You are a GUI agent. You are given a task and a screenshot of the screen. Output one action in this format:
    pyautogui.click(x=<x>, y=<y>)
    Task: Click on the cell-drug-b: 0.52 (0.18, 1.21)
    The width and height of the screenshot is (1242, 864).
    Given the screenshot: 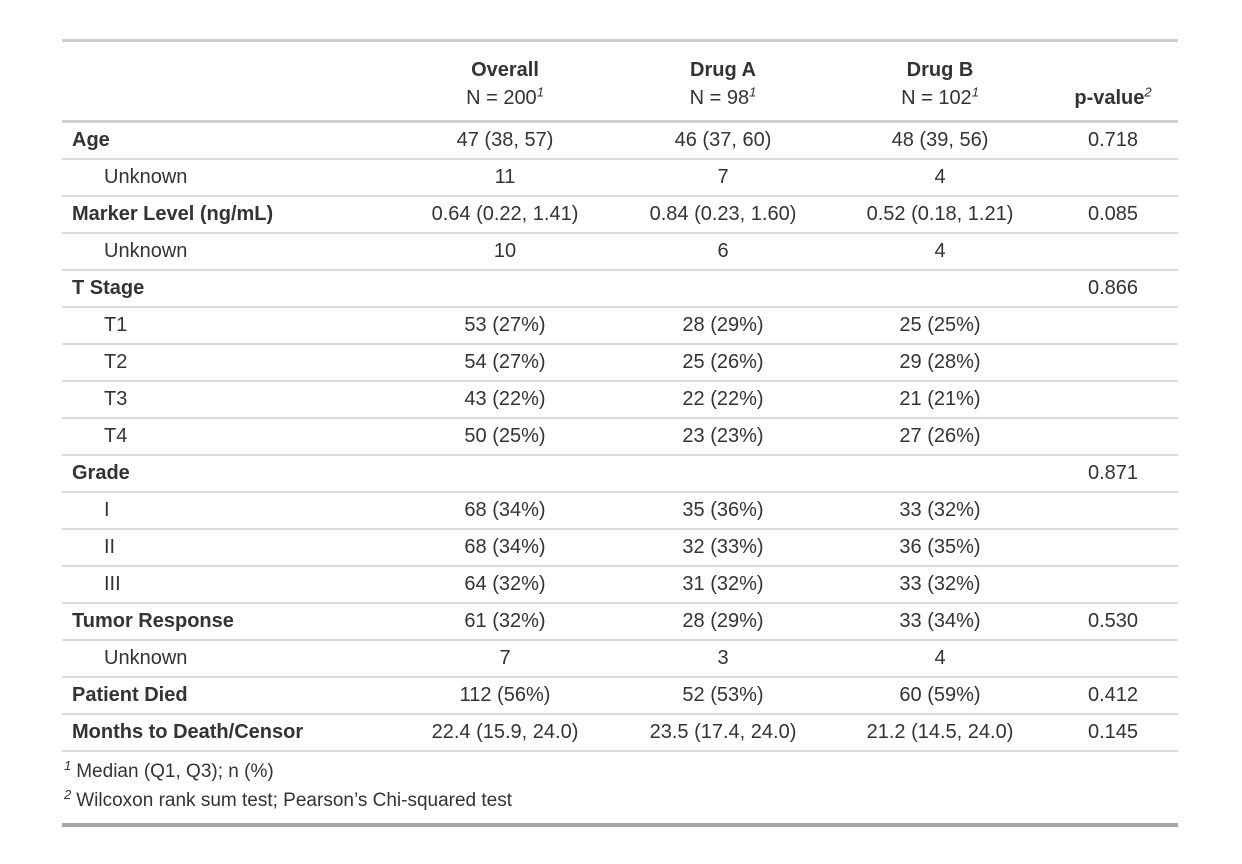 What is the action you would take?
    pyautogui.click(x=940, y=215)
    